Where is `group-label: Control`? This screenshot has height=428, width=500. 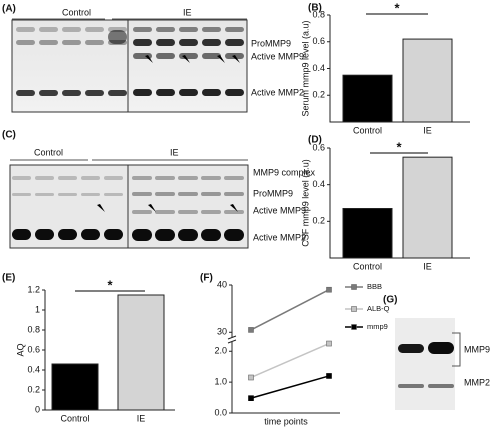
group-label: Control is located at coordinates (76, 12).